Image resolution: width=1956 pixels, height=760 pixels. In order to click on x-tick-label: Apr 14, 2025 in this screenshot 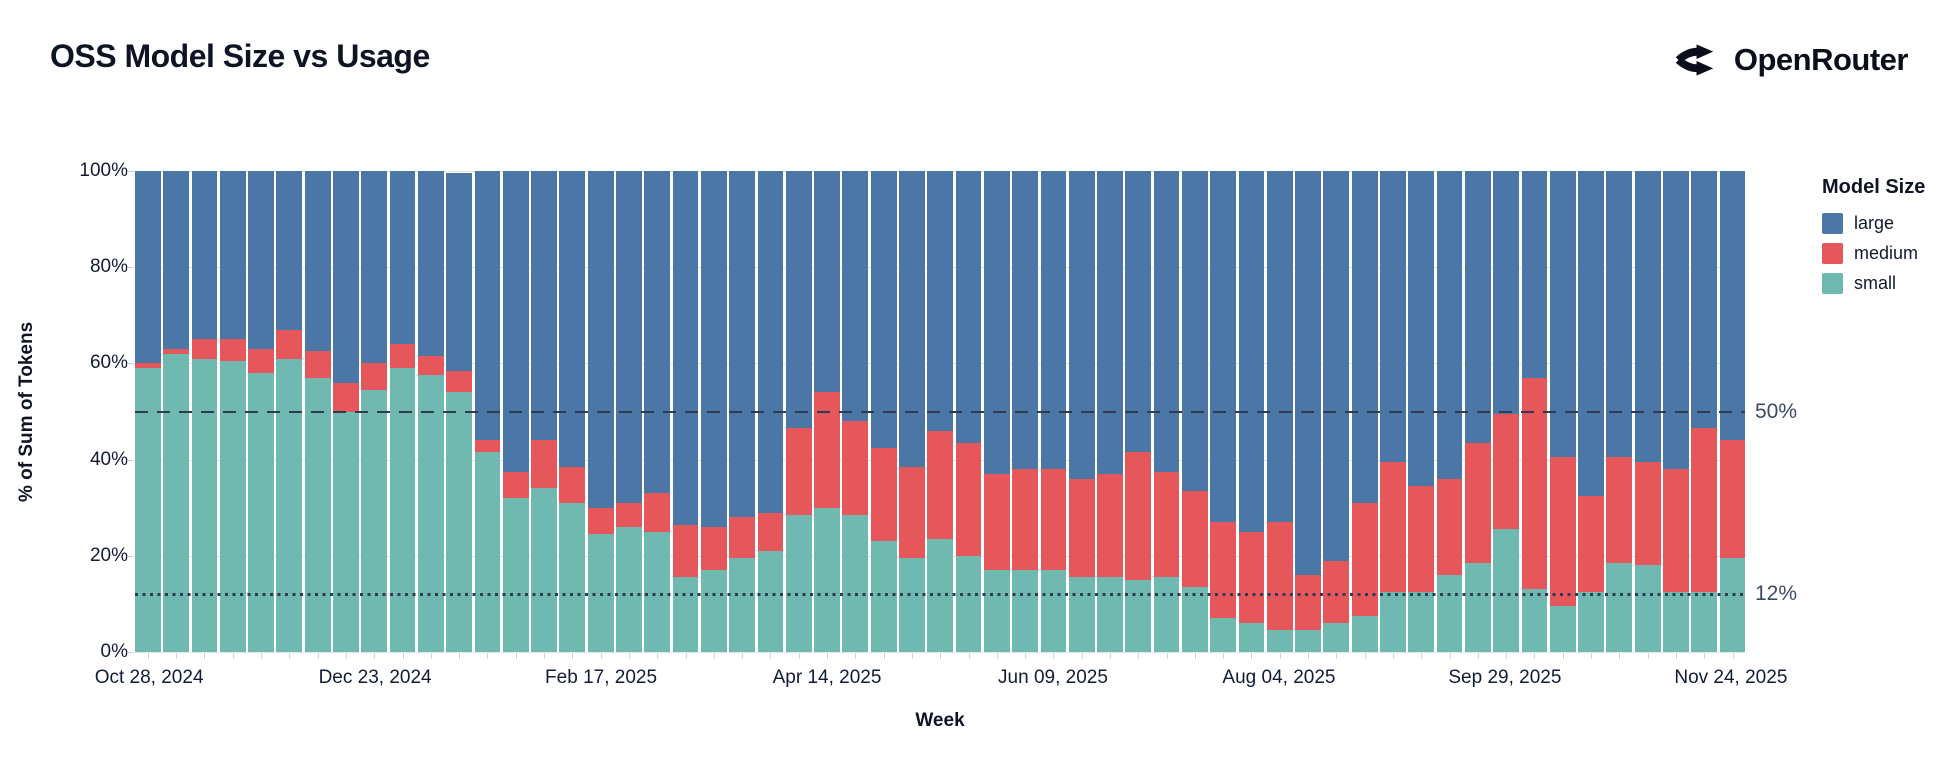, I will do `click(827, 677)`.